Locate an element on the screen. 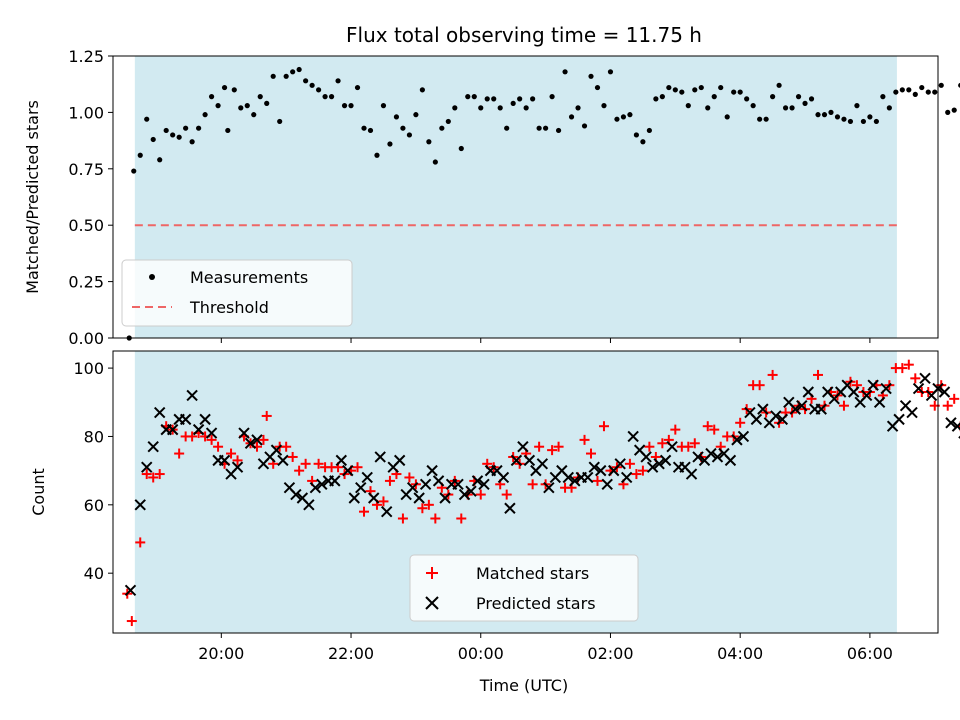 The width and height of the screenshot is (960, 720). y-tick-label: 1.25 is located at coordinates (86, 56).